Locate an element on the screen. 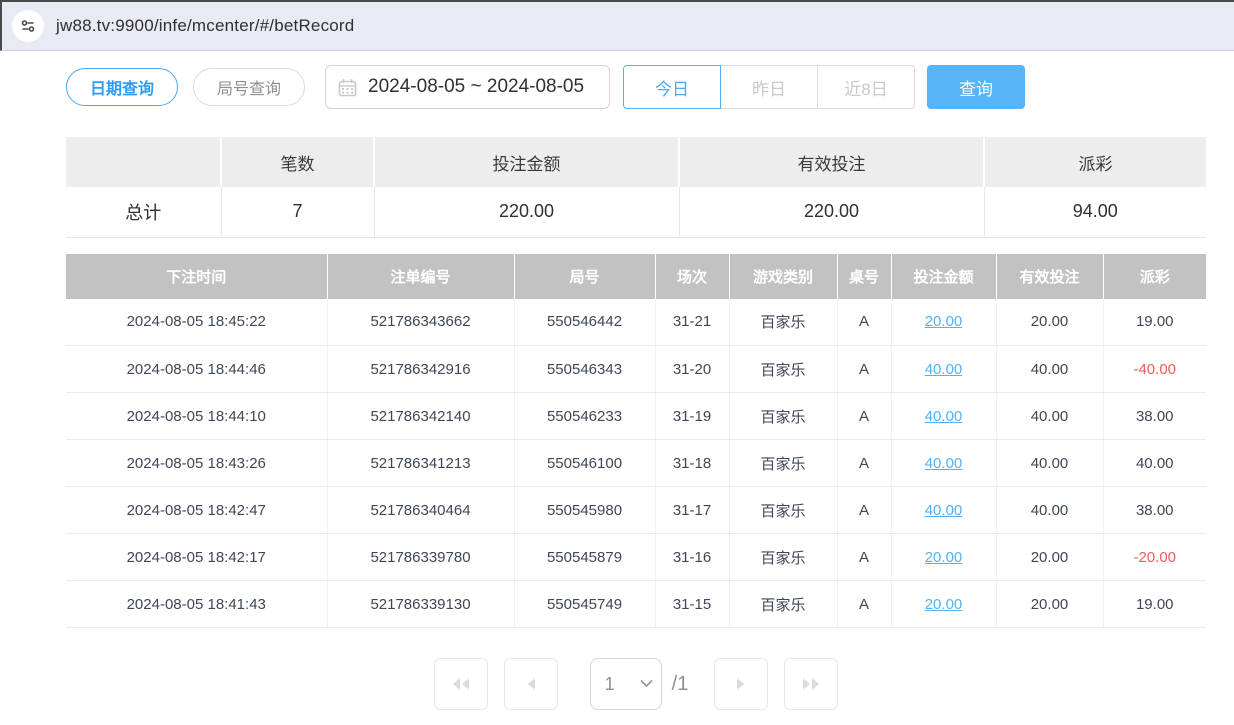 The image size is (1234, 725). prev-page-button is located at coordinates (530, 684).